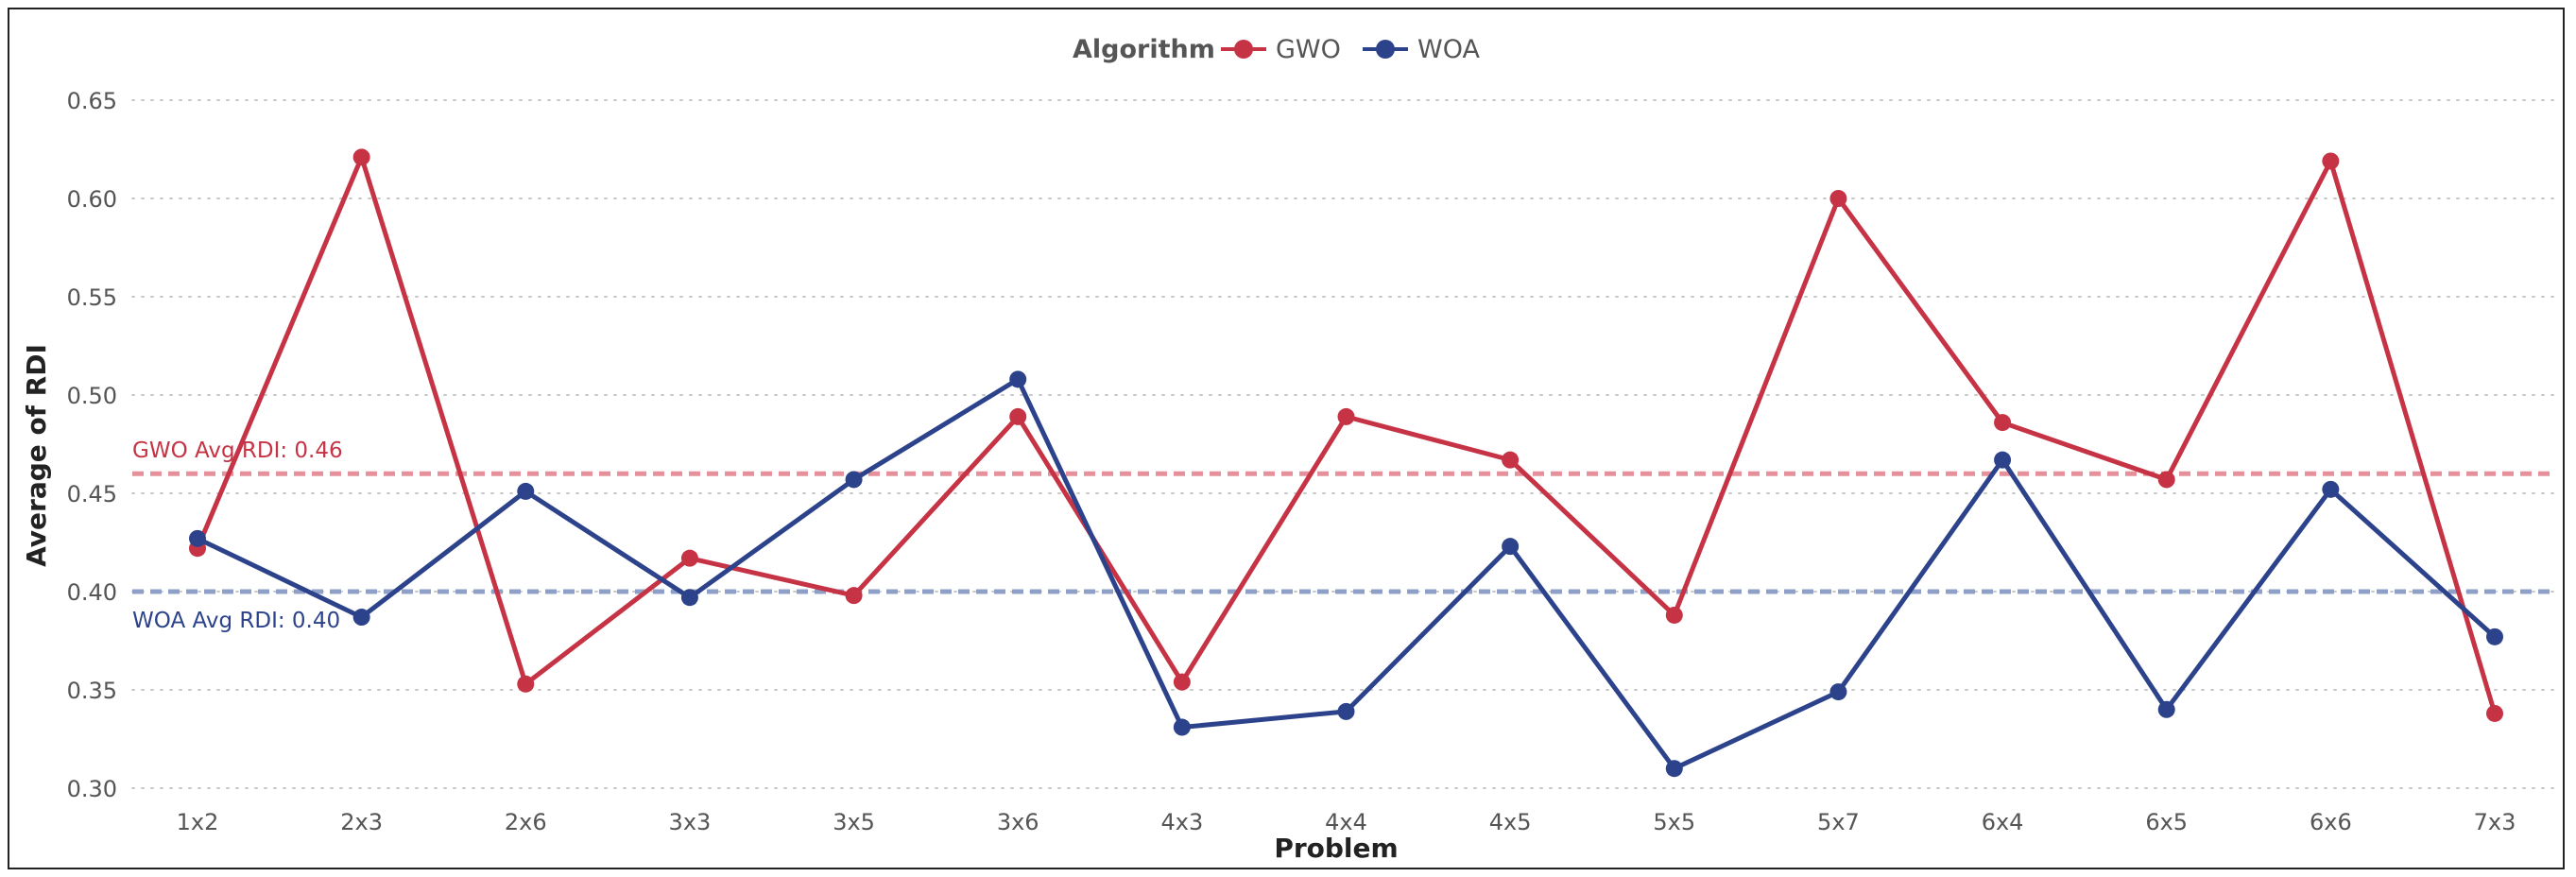 This screenshot has width=2576, height=877. I want to click on y-tick-label: 0.60, so click(92, 199).